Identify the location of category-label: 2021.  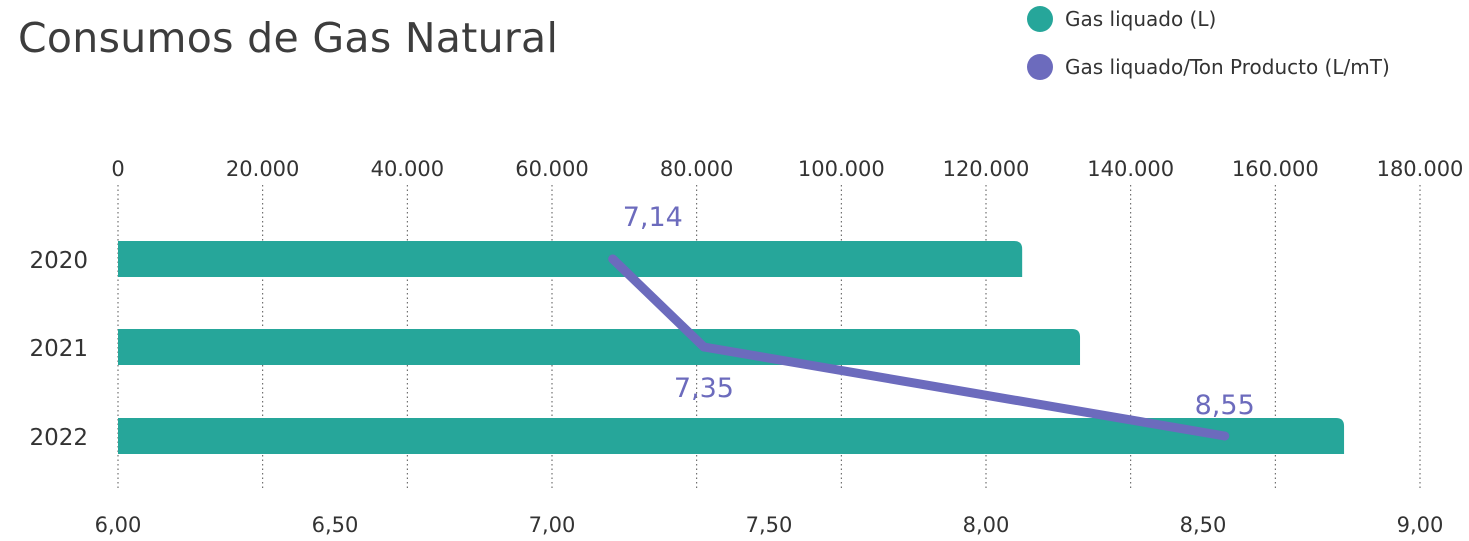
(58, 349).